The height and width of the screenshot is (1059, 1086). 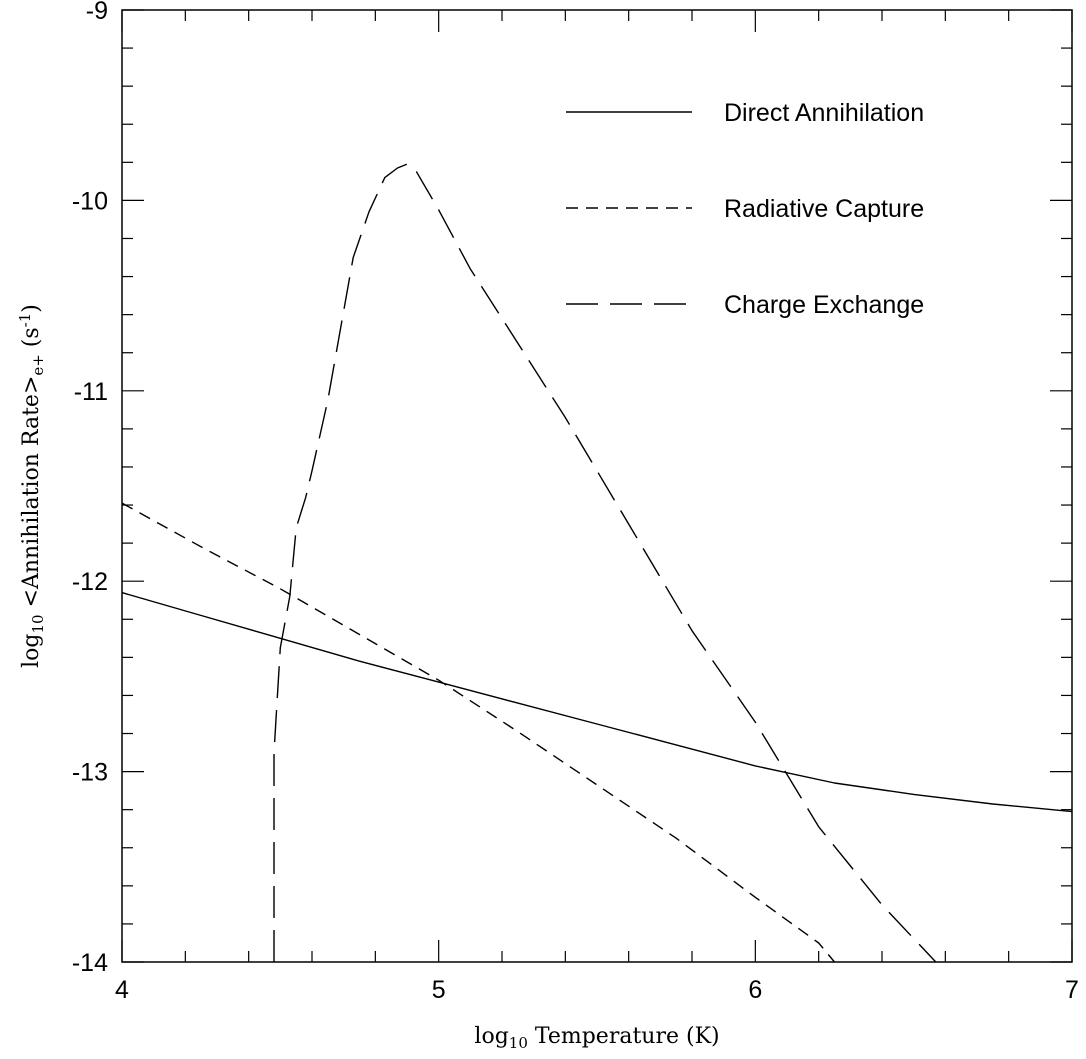 What do you see at coordinates (91, 392) in the screenshot?
I see `y-tick-label: -11` at bounding box center [91, 392].